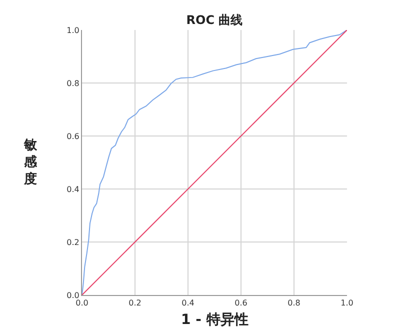  I want to click on y-axis-title: 敏感度, so click(30, 162).